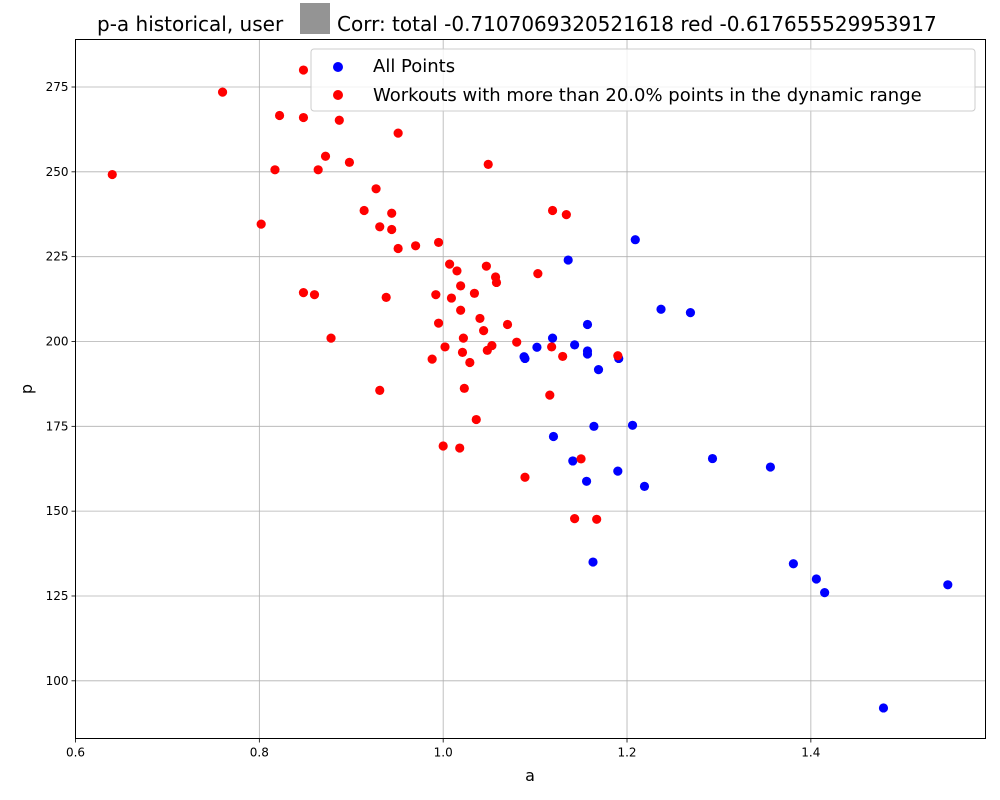 This screenshot has width=1000, height=800. Describe the element at coordinates (315, 18) in the screenshot. I see `redacted-user-id` at that location.